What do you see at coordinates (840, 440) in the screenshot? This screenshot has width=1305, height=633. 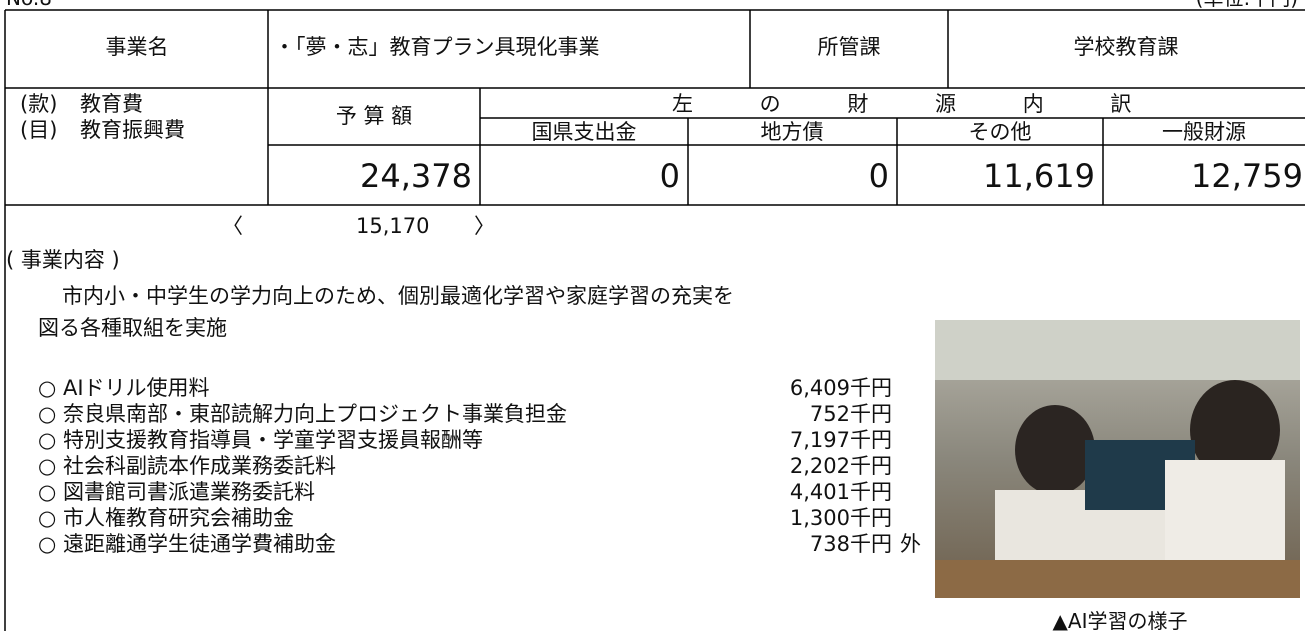 I see `item-amount: 7,197千円` at bounding box center [840, 440].